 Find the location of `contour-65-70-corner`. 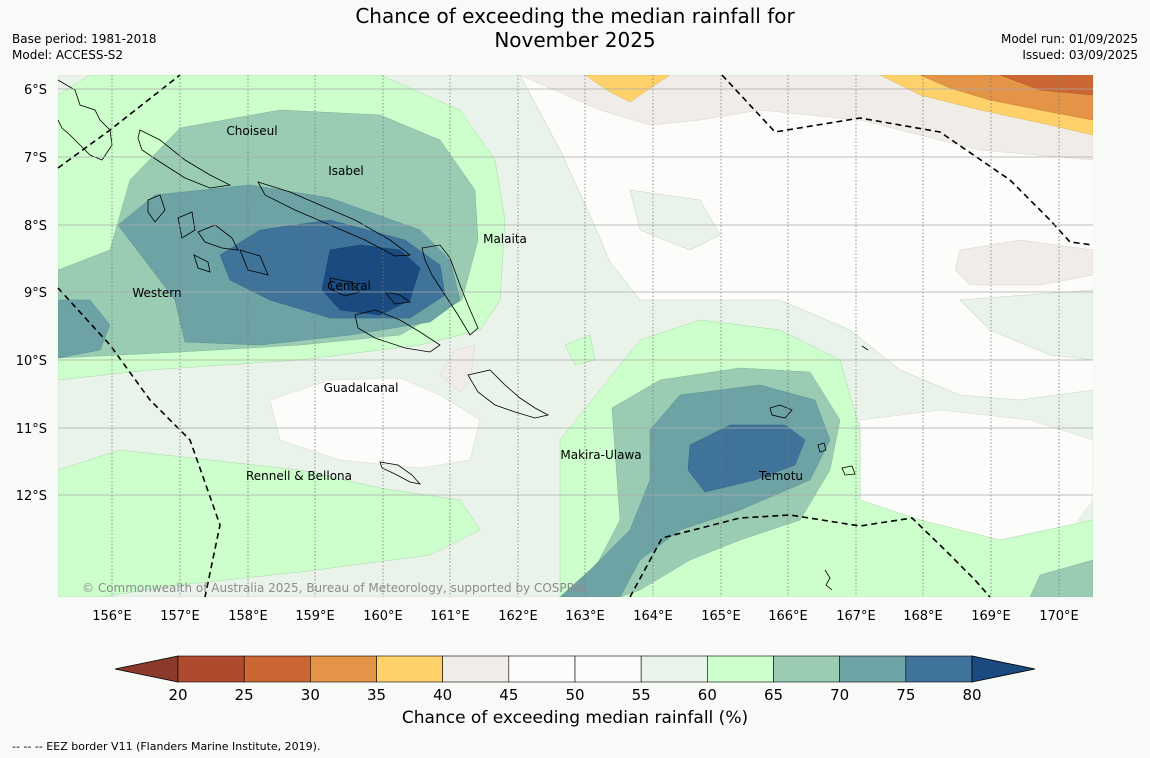

contour-65-70-corner is located at coordinates (1061, 578).